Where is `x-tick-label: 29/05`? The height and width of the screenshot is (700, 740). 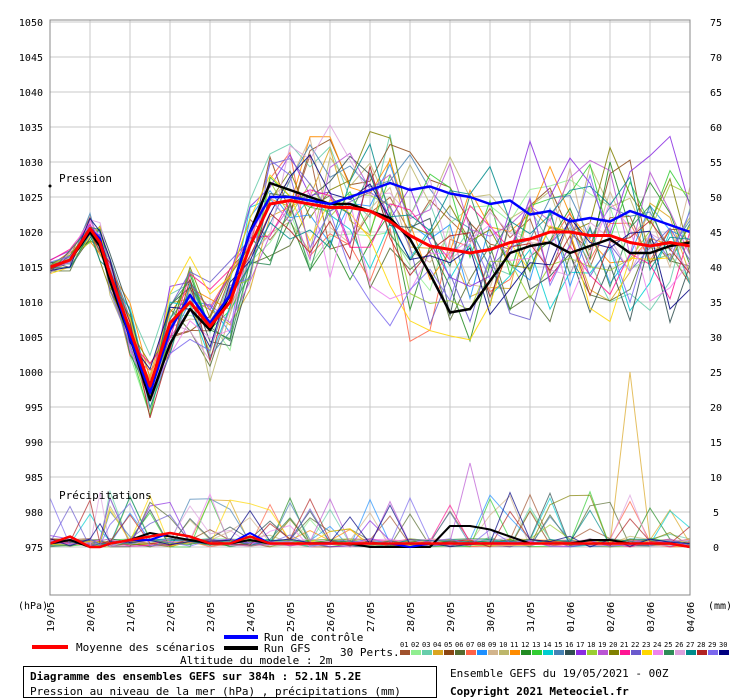 x-tick-label: 29/05 is located at coordinates (451, 617).